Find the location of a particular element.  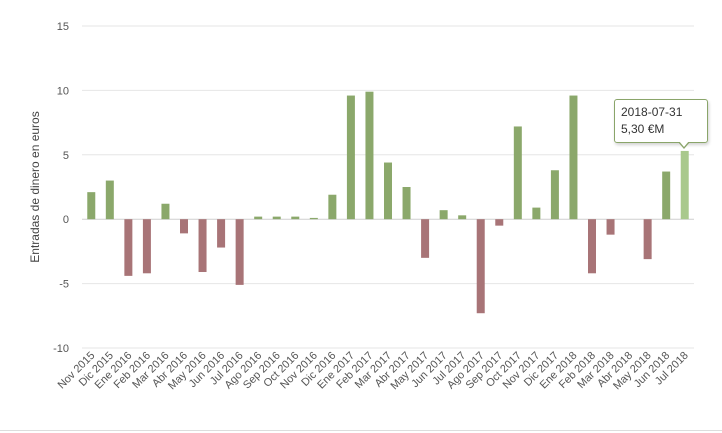

y-tick-label: -5 is located at coordinates (64, 285).